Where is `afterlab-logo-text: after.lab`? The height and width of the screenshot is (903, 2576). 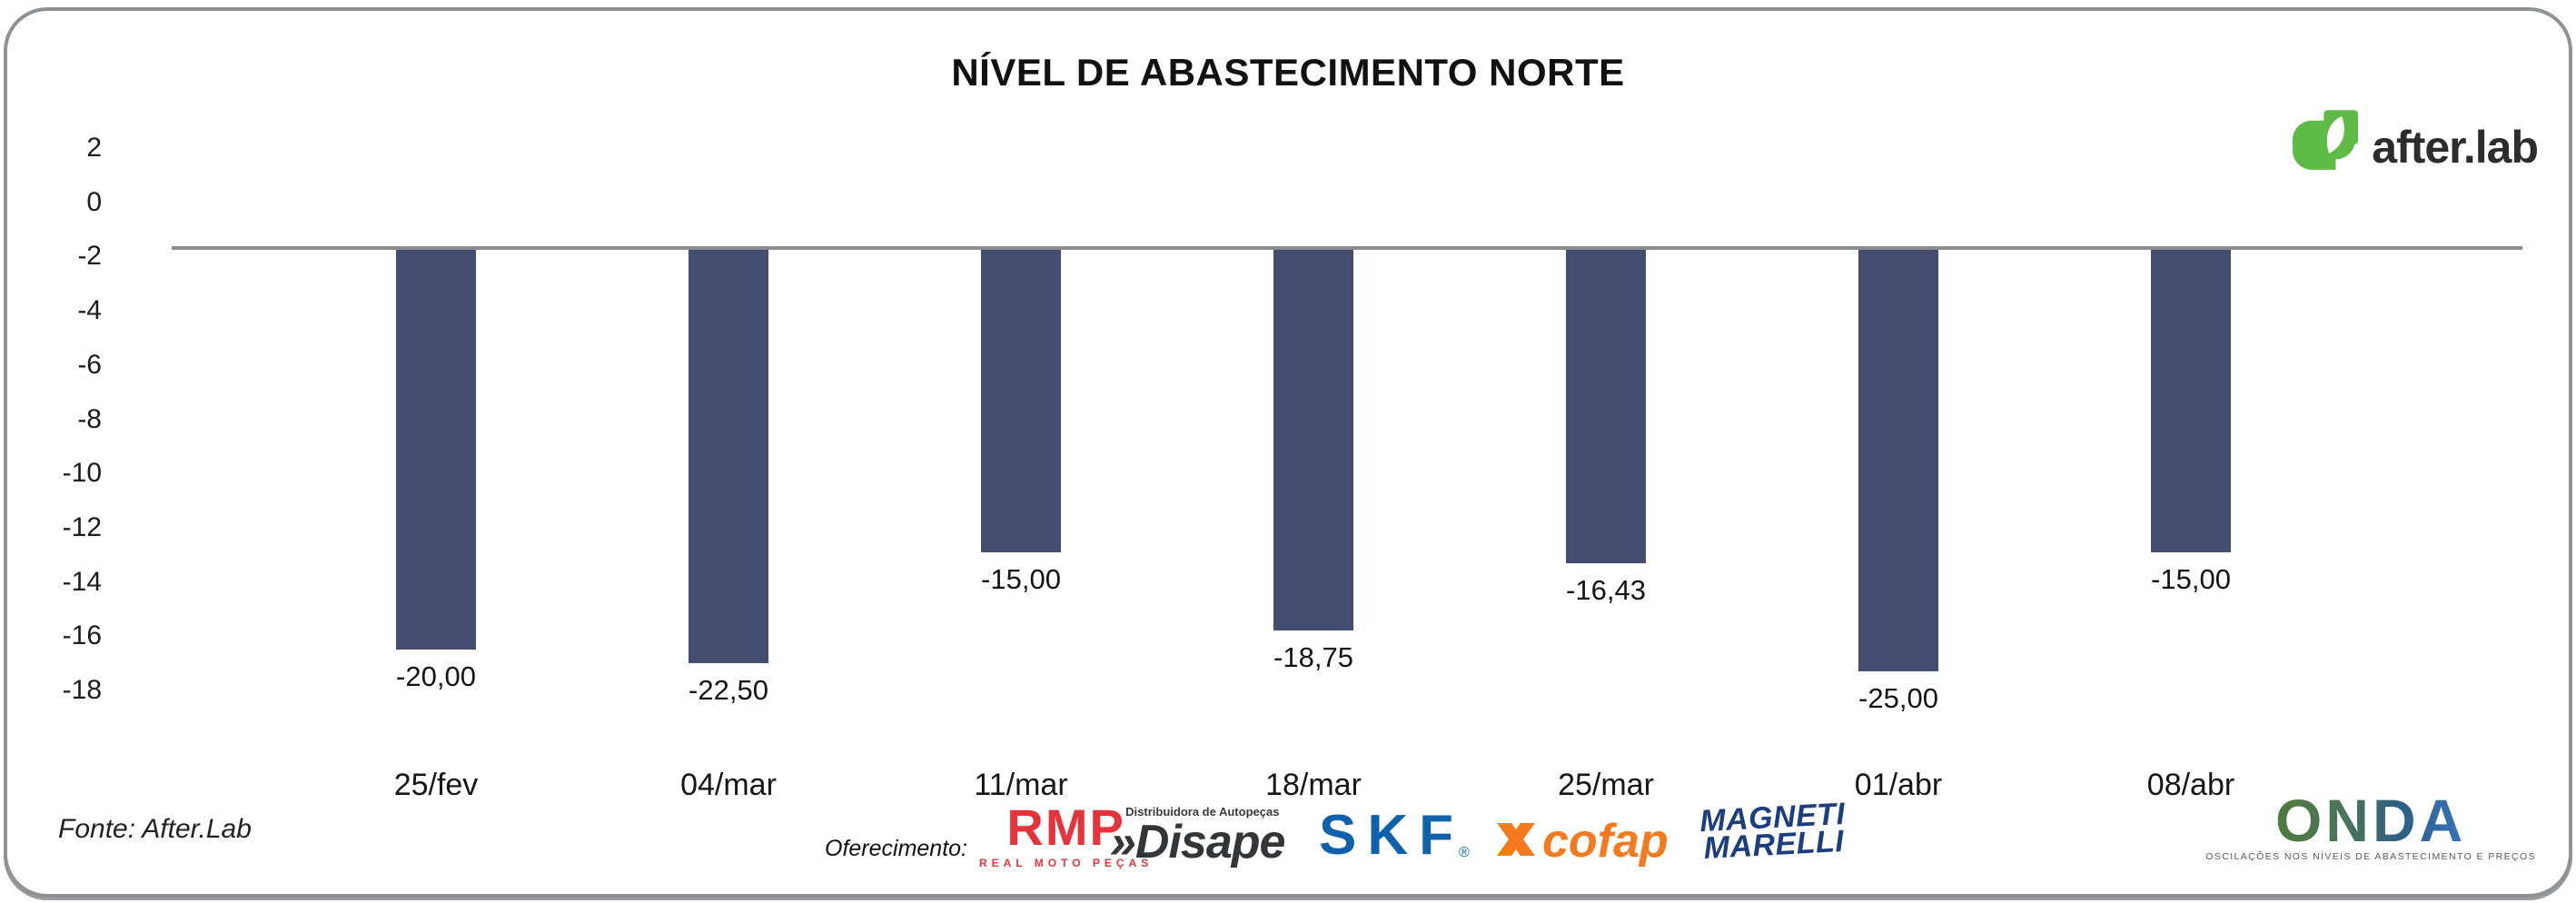
afterlab-logo-text: after.lab is located at coordinates (2455, 147).